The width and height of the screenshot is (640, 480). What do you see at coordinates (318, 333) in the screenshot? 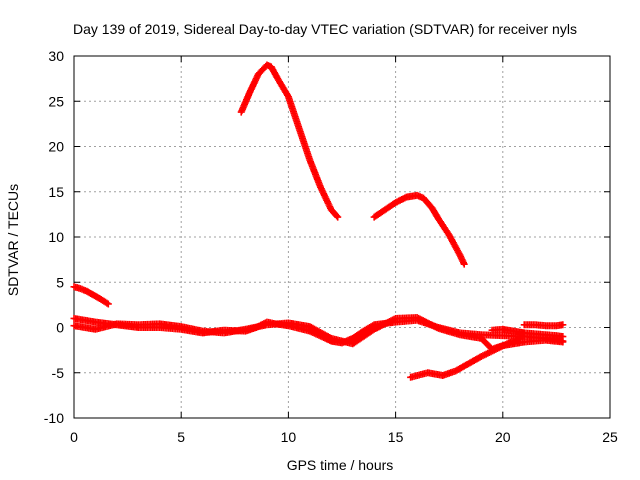
I see `series-baseline-b` at bounding box center [318, 333].